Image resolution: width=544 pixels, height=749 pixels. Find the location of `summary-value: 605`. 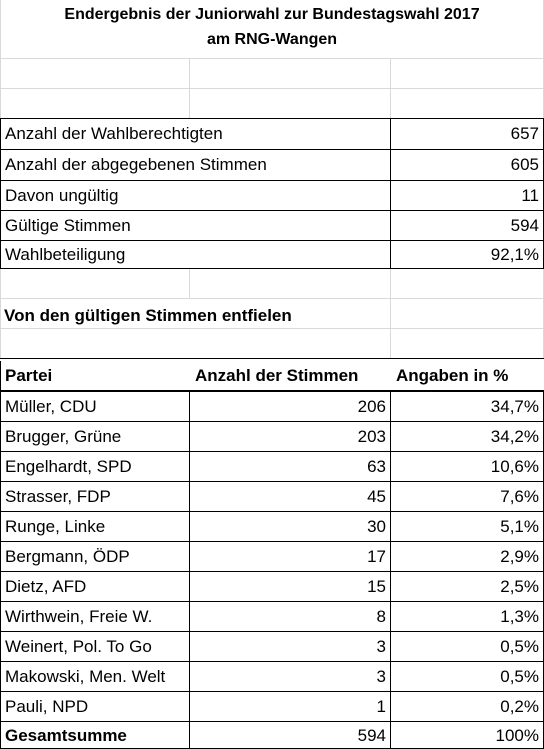

summary-value: 605 is located at coordinates (467, 165).